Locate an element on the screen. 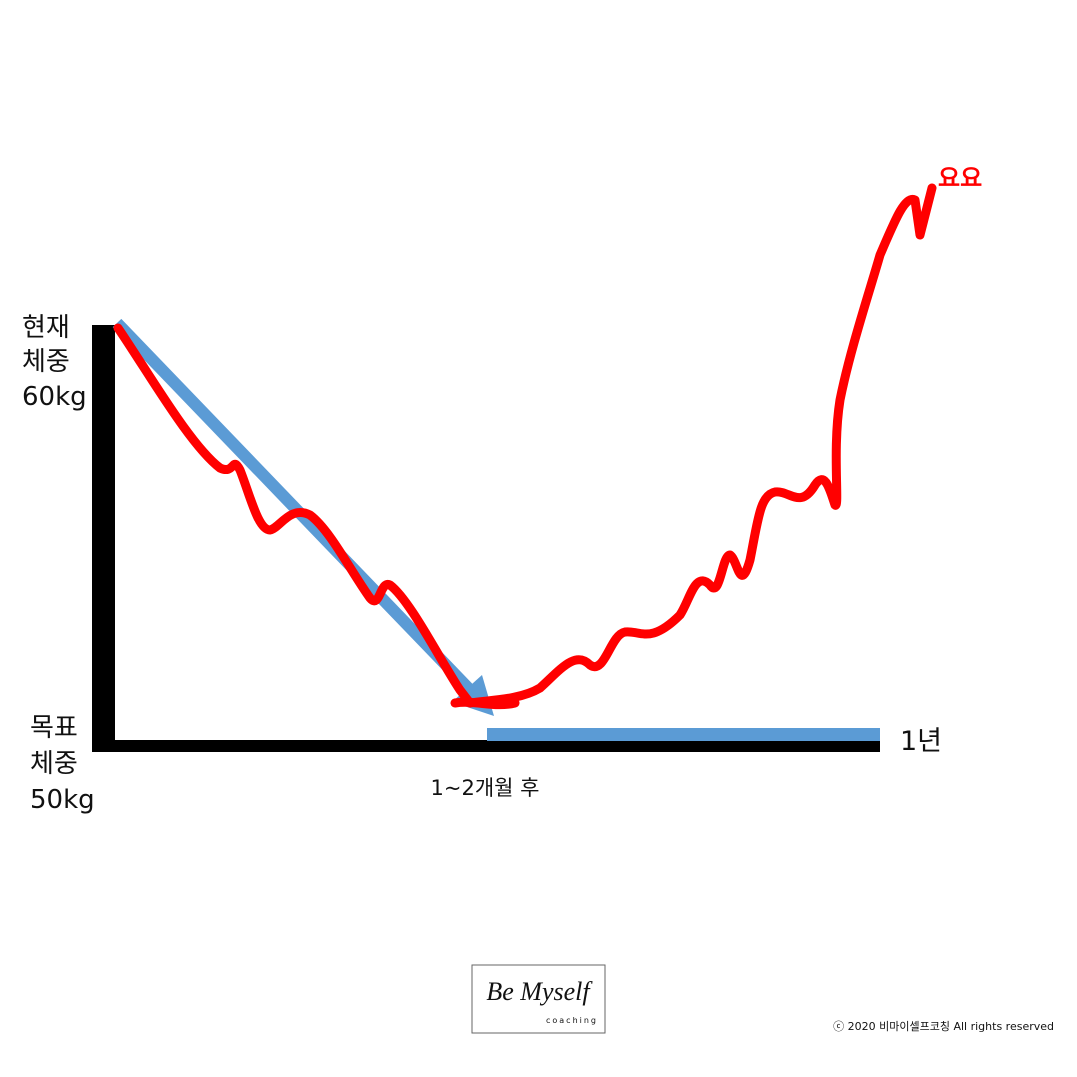 The height and width of the screenshot is (1077, 1077). label-line: 60kg is located at coordinates (54, 397).